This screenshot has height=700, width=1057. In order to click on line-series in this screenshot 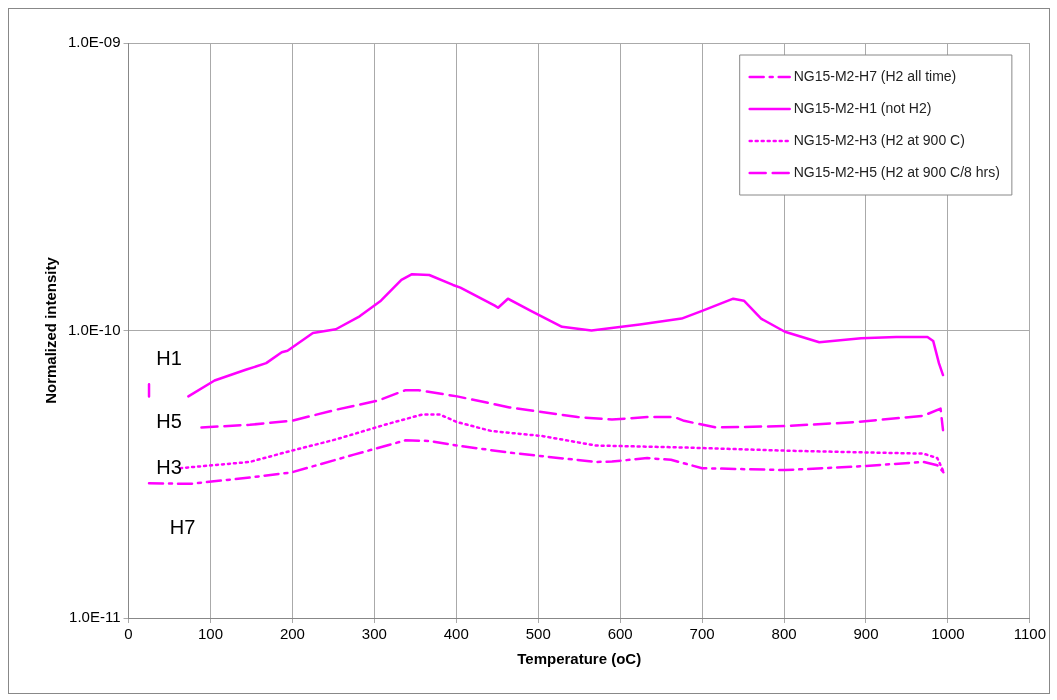, I will do `click(572, 410)`.